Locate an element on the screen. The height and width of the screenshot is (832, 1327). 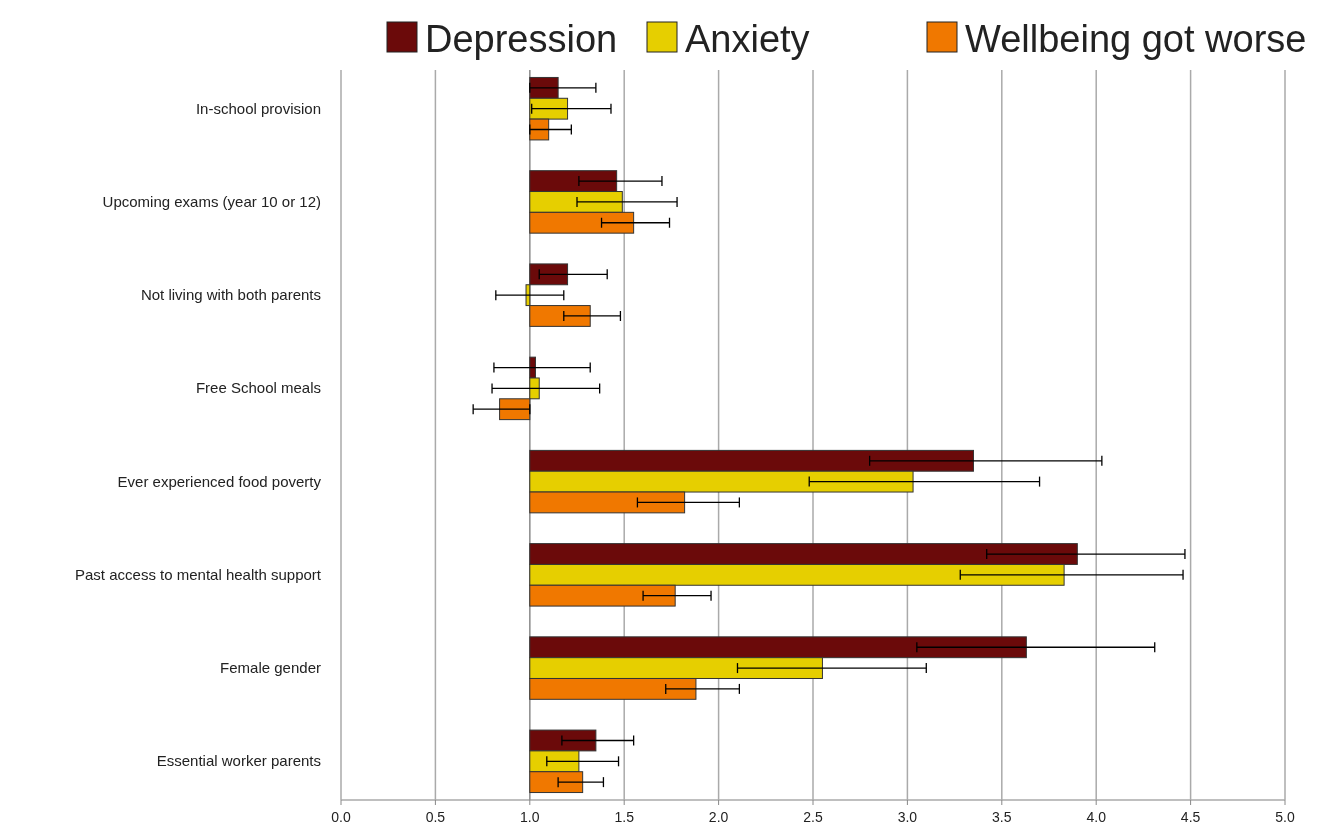
y-tick-label: Essential worker parents is located at coordinates (238, 761).